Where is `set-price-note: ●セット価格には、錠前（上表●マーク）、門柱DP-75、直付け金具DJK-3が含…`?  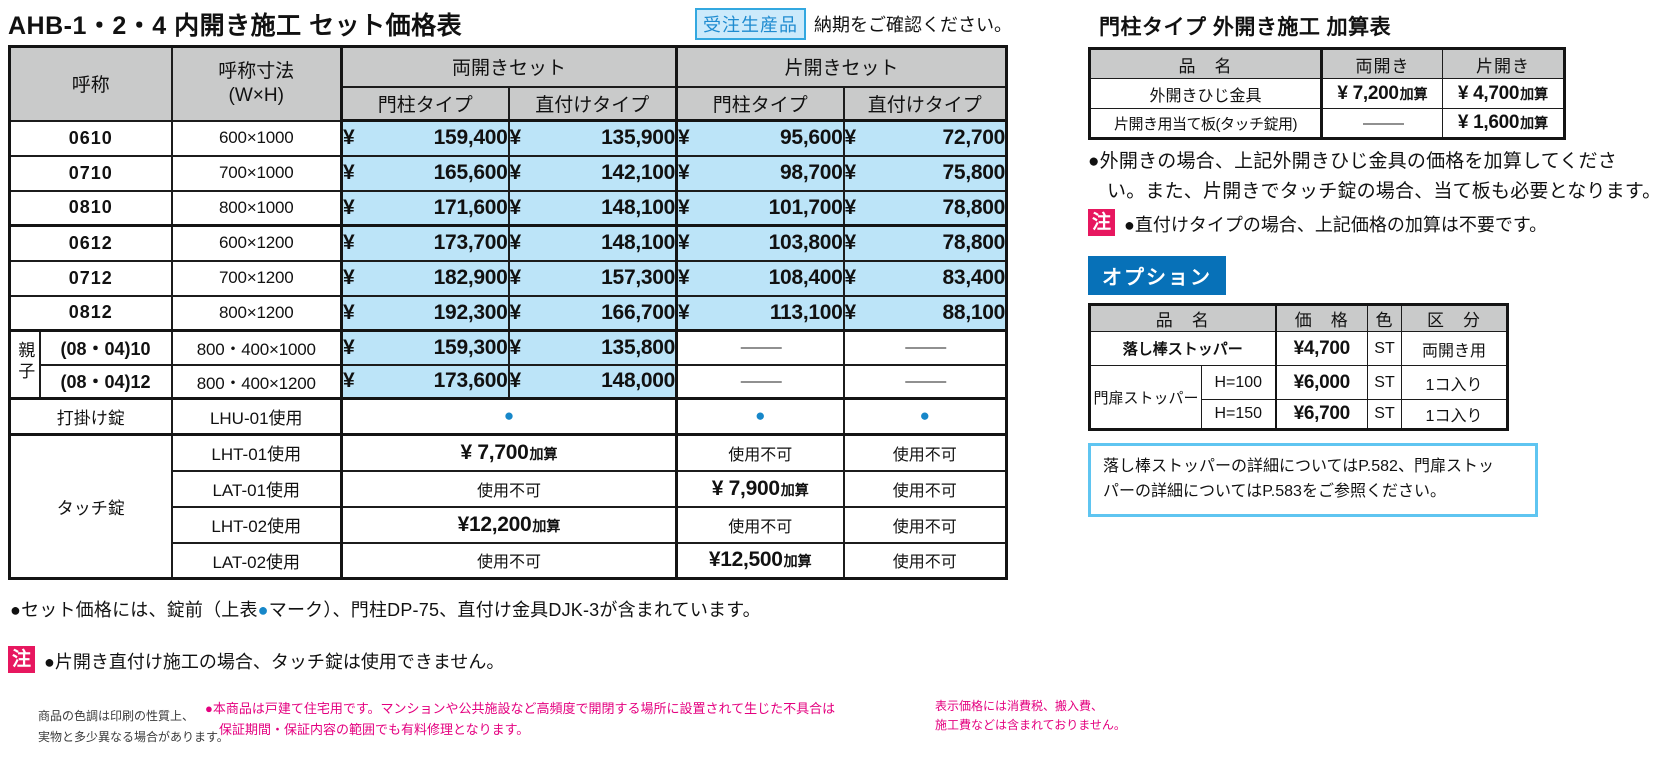 set-price-note: ●セット価格には、錠前（上表●マーク）、門柱DP-75、直付け金具DJK-3が含… is located at coordinates (385, 609).